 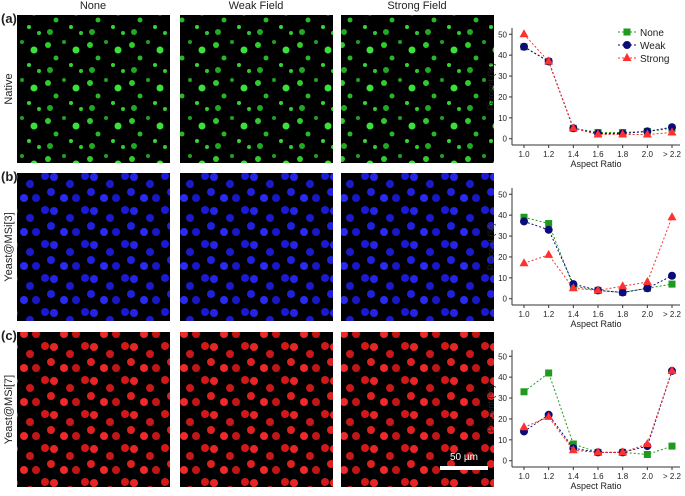 I want to click on column-header: None, so click(x=93, y=6).